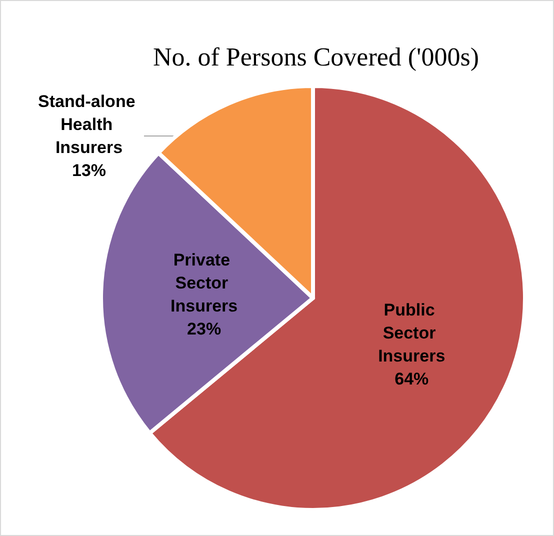 The image size is (554, 536). Describe the element at coordinates (204, 329) in the screenshot. I see `data-label: 23%` at that location.